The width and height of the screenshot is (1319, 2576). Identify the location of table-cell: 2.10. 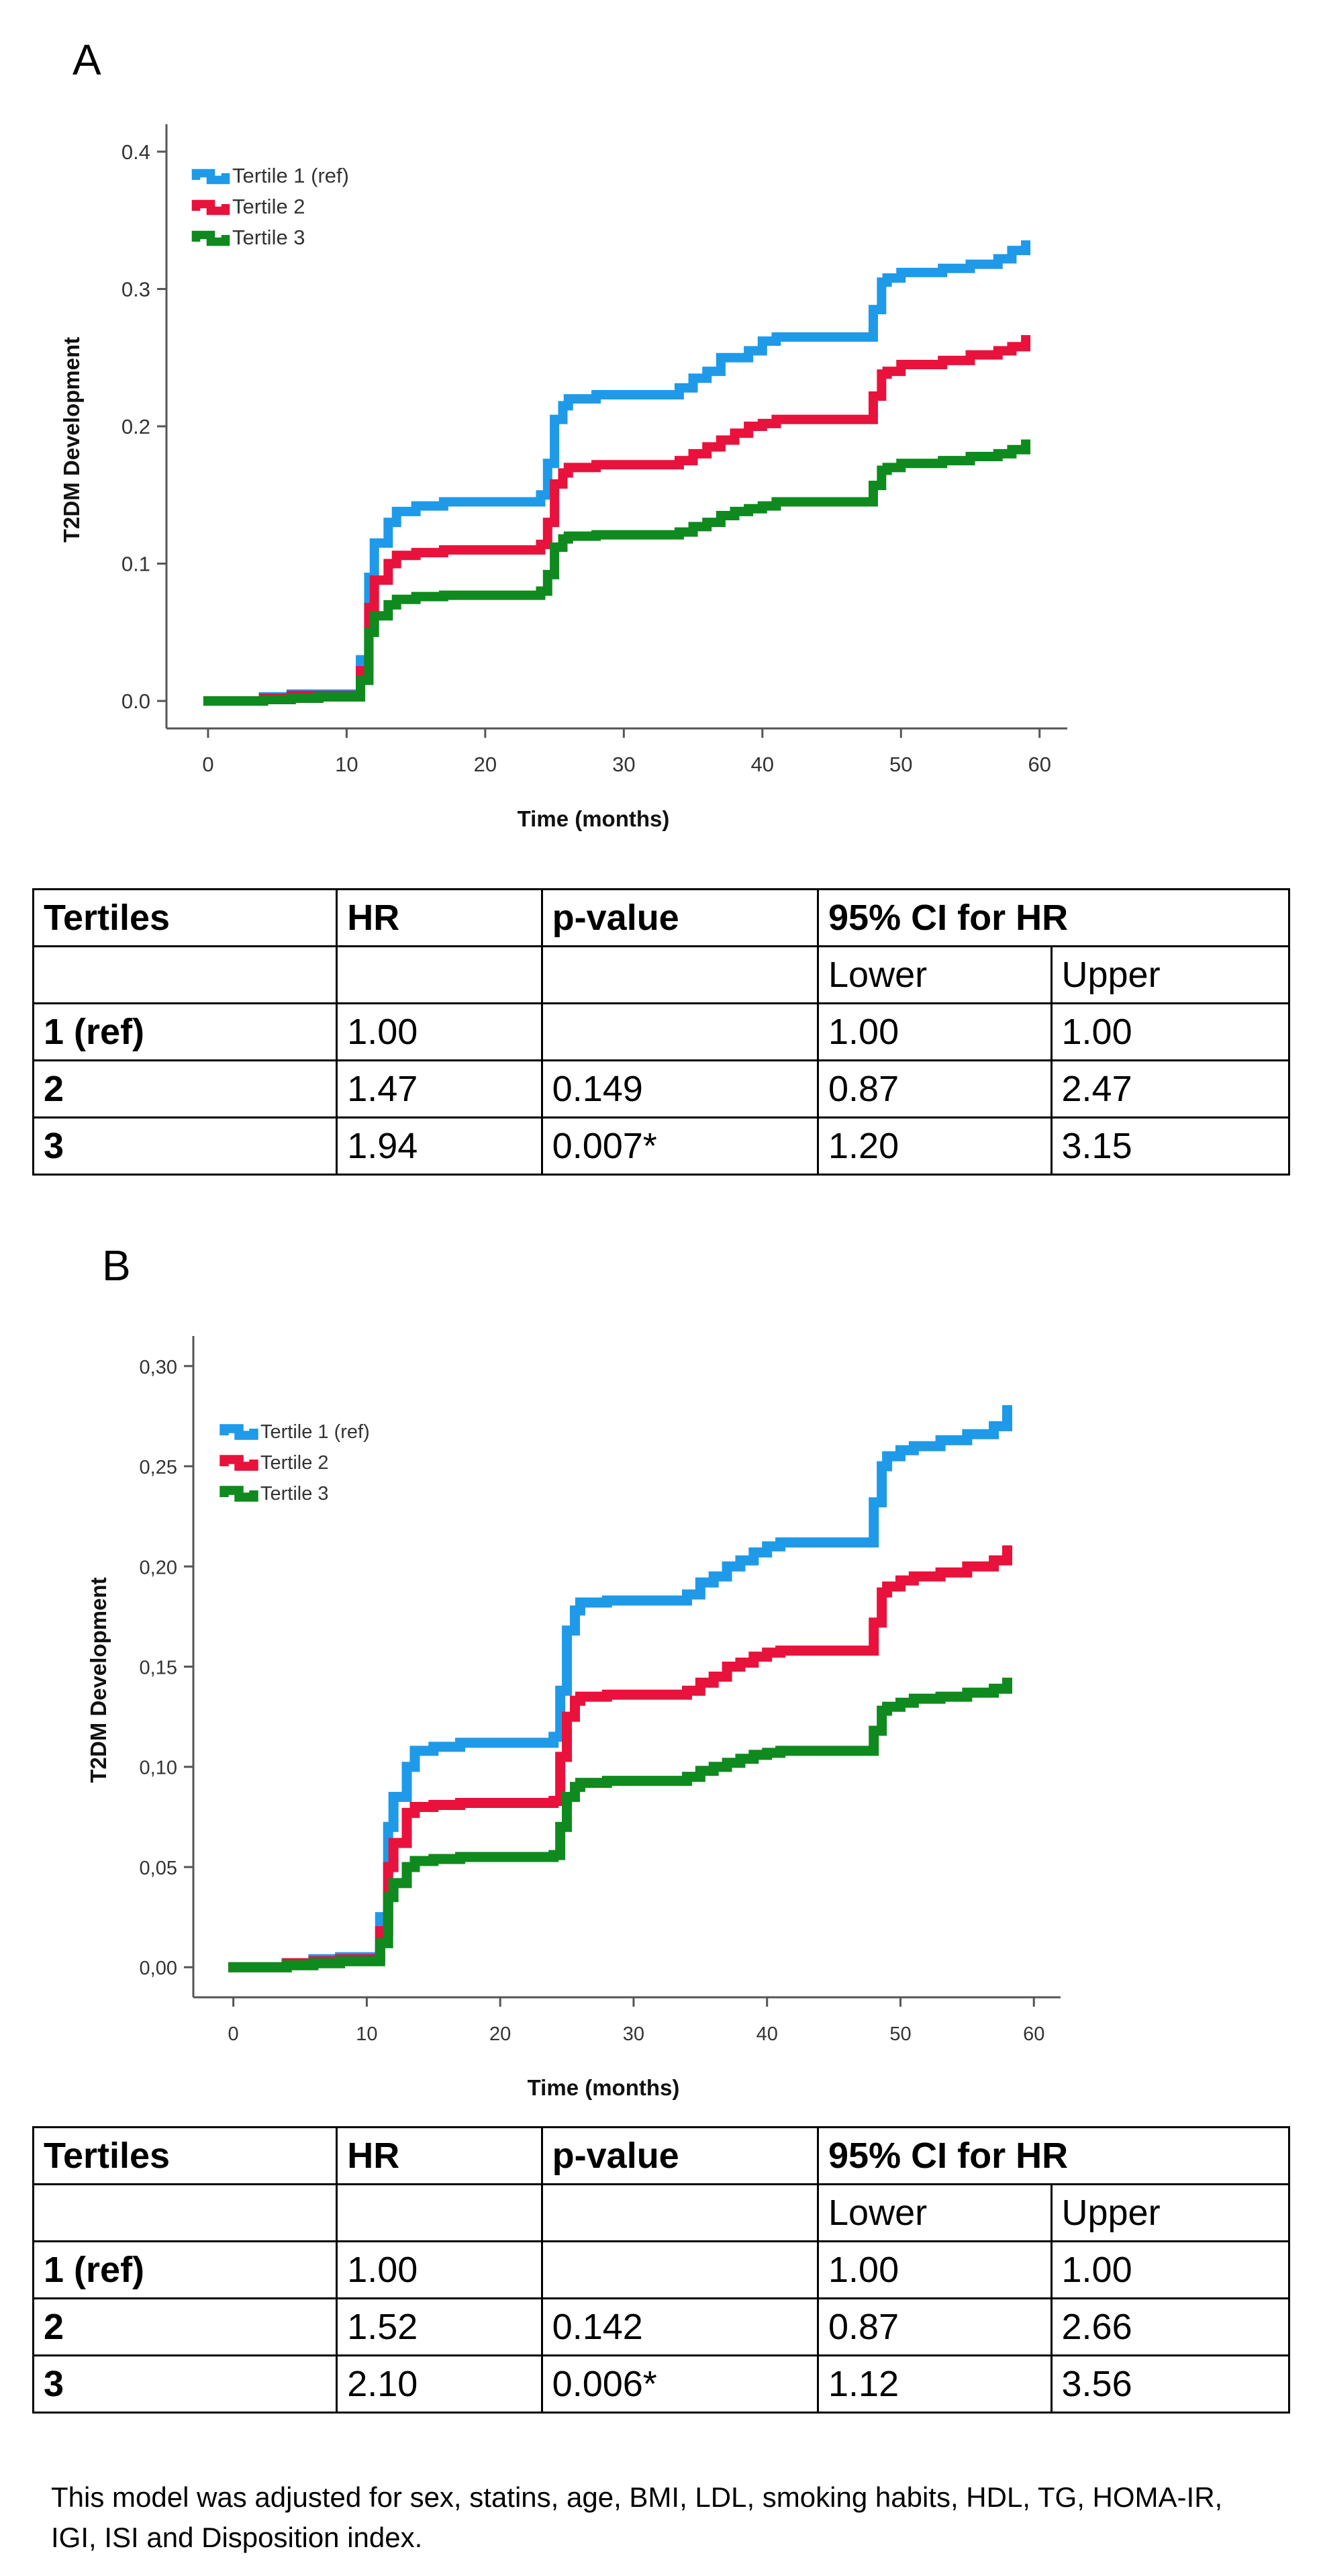
(439, 2384).